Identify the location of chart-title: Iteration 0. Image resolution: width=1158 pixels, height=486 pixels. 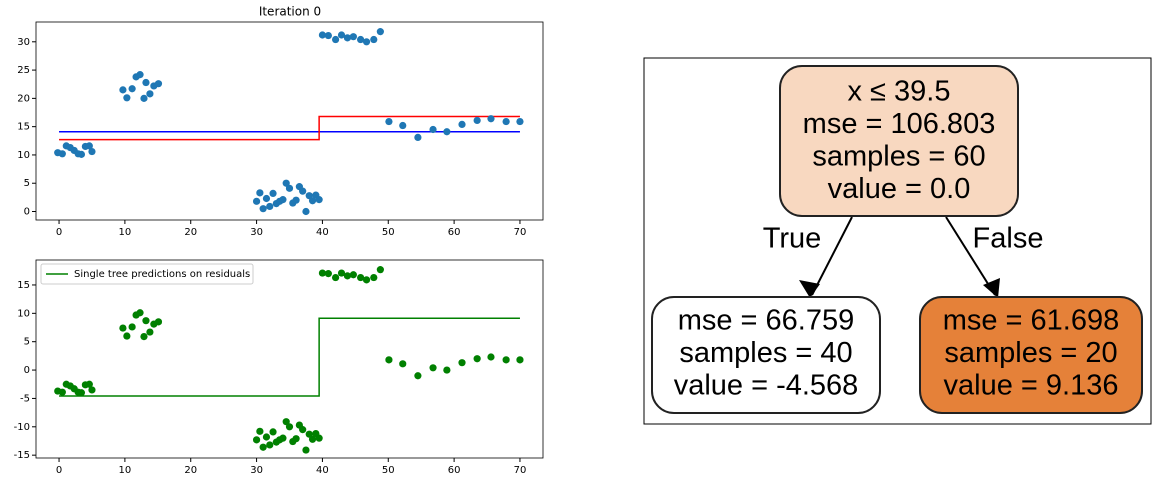
(290, 12).